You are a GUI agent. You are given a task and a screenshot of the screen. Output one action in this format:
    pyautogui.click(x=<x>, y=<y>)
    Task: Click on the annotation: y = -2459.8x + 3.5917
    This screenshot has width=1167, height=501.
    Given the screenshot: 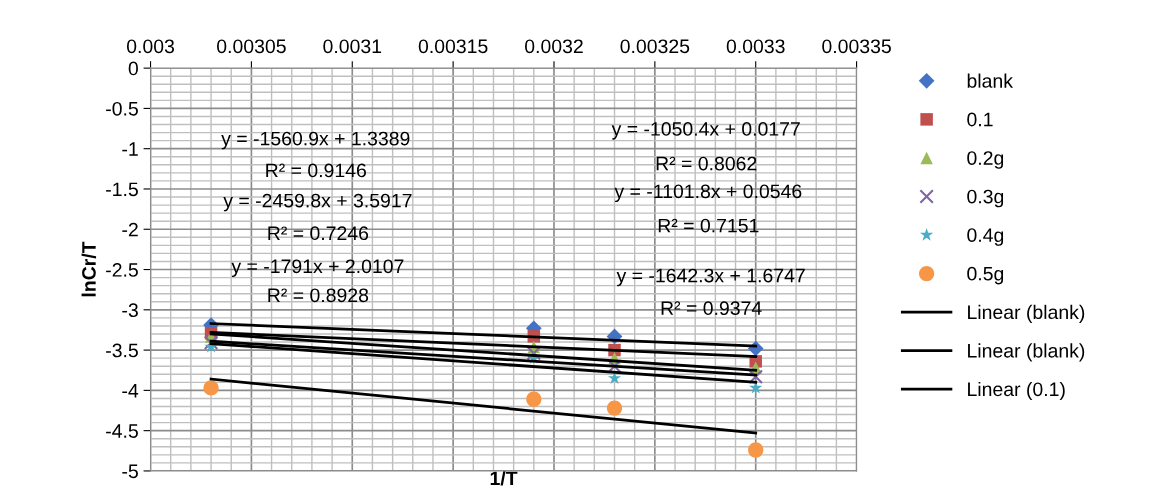 What is the action you would take?
    pyautogui.click(x=317, y=202)
    